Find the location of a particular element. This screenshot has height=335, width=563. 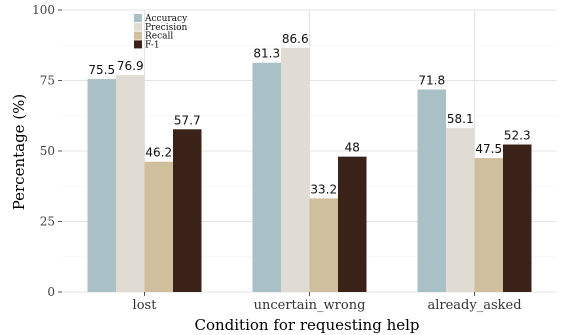

bar-value-label: 58.1 is located at coordinates (460, 119).